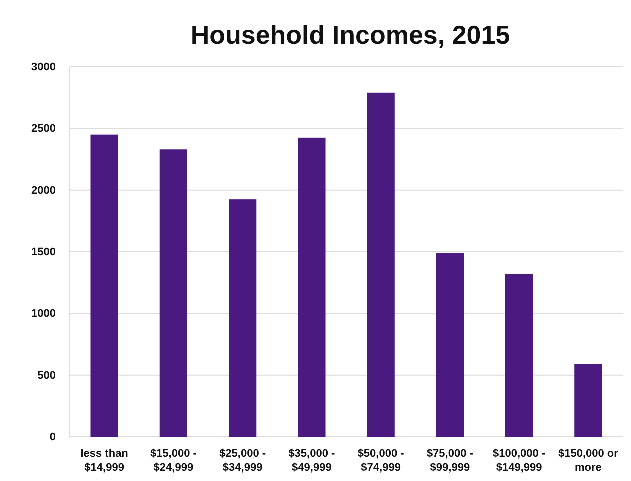  Describe the element at coordinates (44, 68) in the screenshot. I see `y-tick-label: 3000` at that location.